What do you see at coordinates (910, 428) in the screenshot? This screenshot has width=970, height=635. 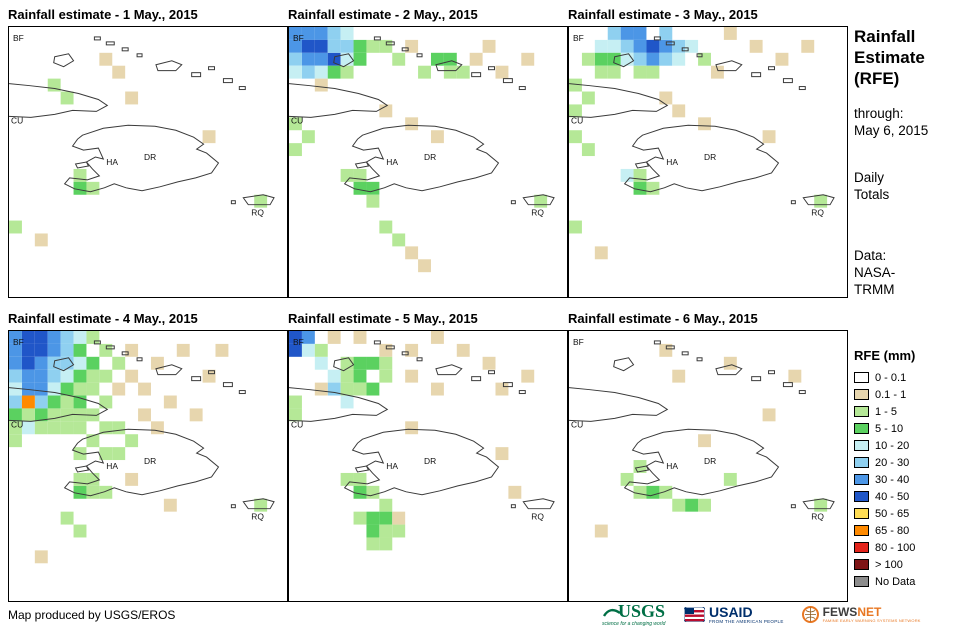 I see `legend-item: 5 - 10` at bounding box center [910, 428].